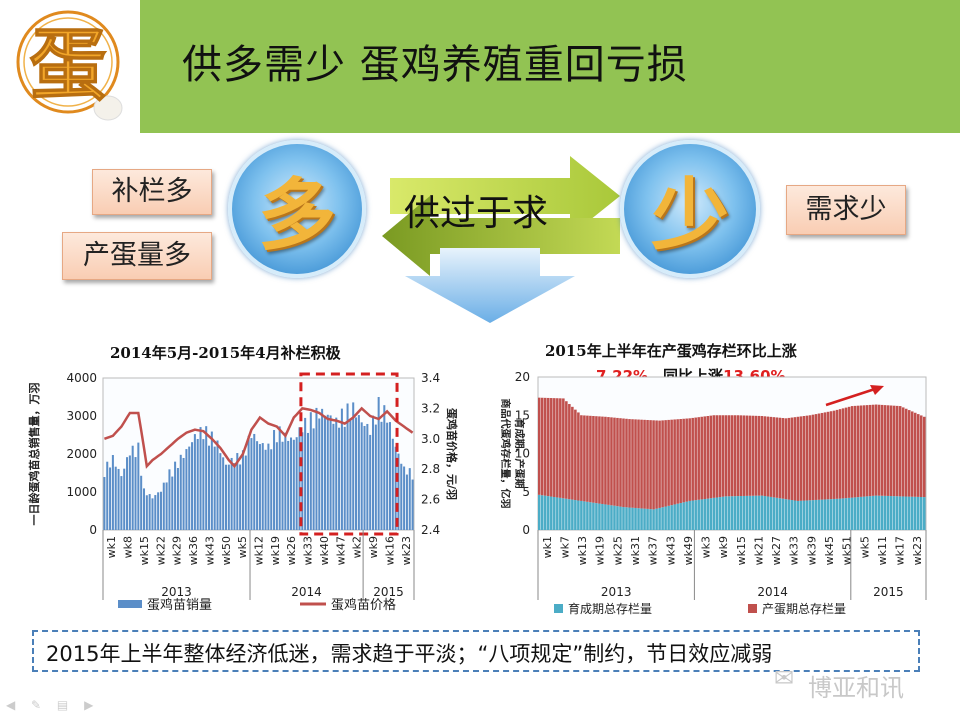 The width and height of the screenshot is (960, 720). What do you see at coordinates (81, 454) in the screenshot?
I see `y-tick-label: 2000` at bounding box center [81, 454].